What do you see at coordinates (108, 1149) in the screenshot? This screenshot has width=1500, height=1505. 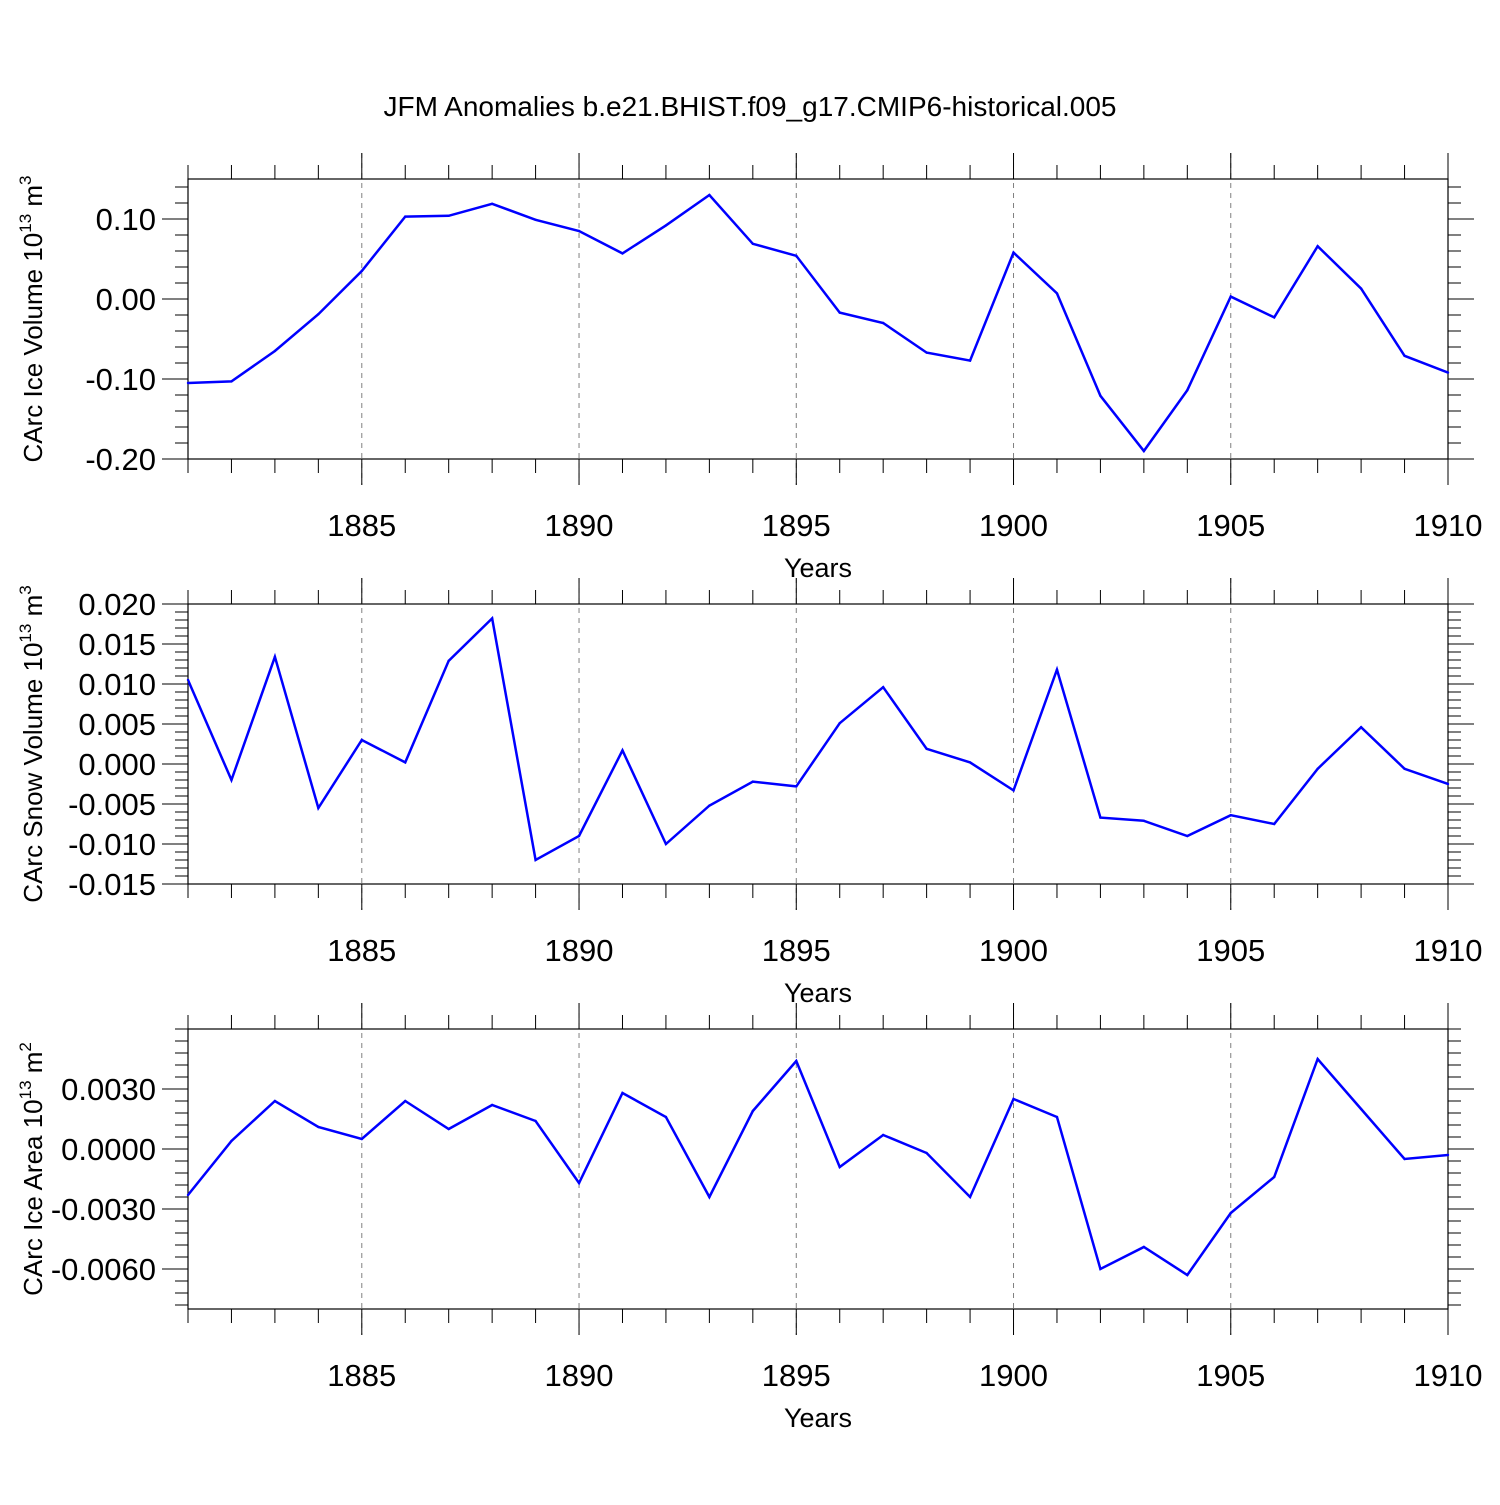 I see `y-tick-label: 0.0000` at bounding box center [108, 1149].